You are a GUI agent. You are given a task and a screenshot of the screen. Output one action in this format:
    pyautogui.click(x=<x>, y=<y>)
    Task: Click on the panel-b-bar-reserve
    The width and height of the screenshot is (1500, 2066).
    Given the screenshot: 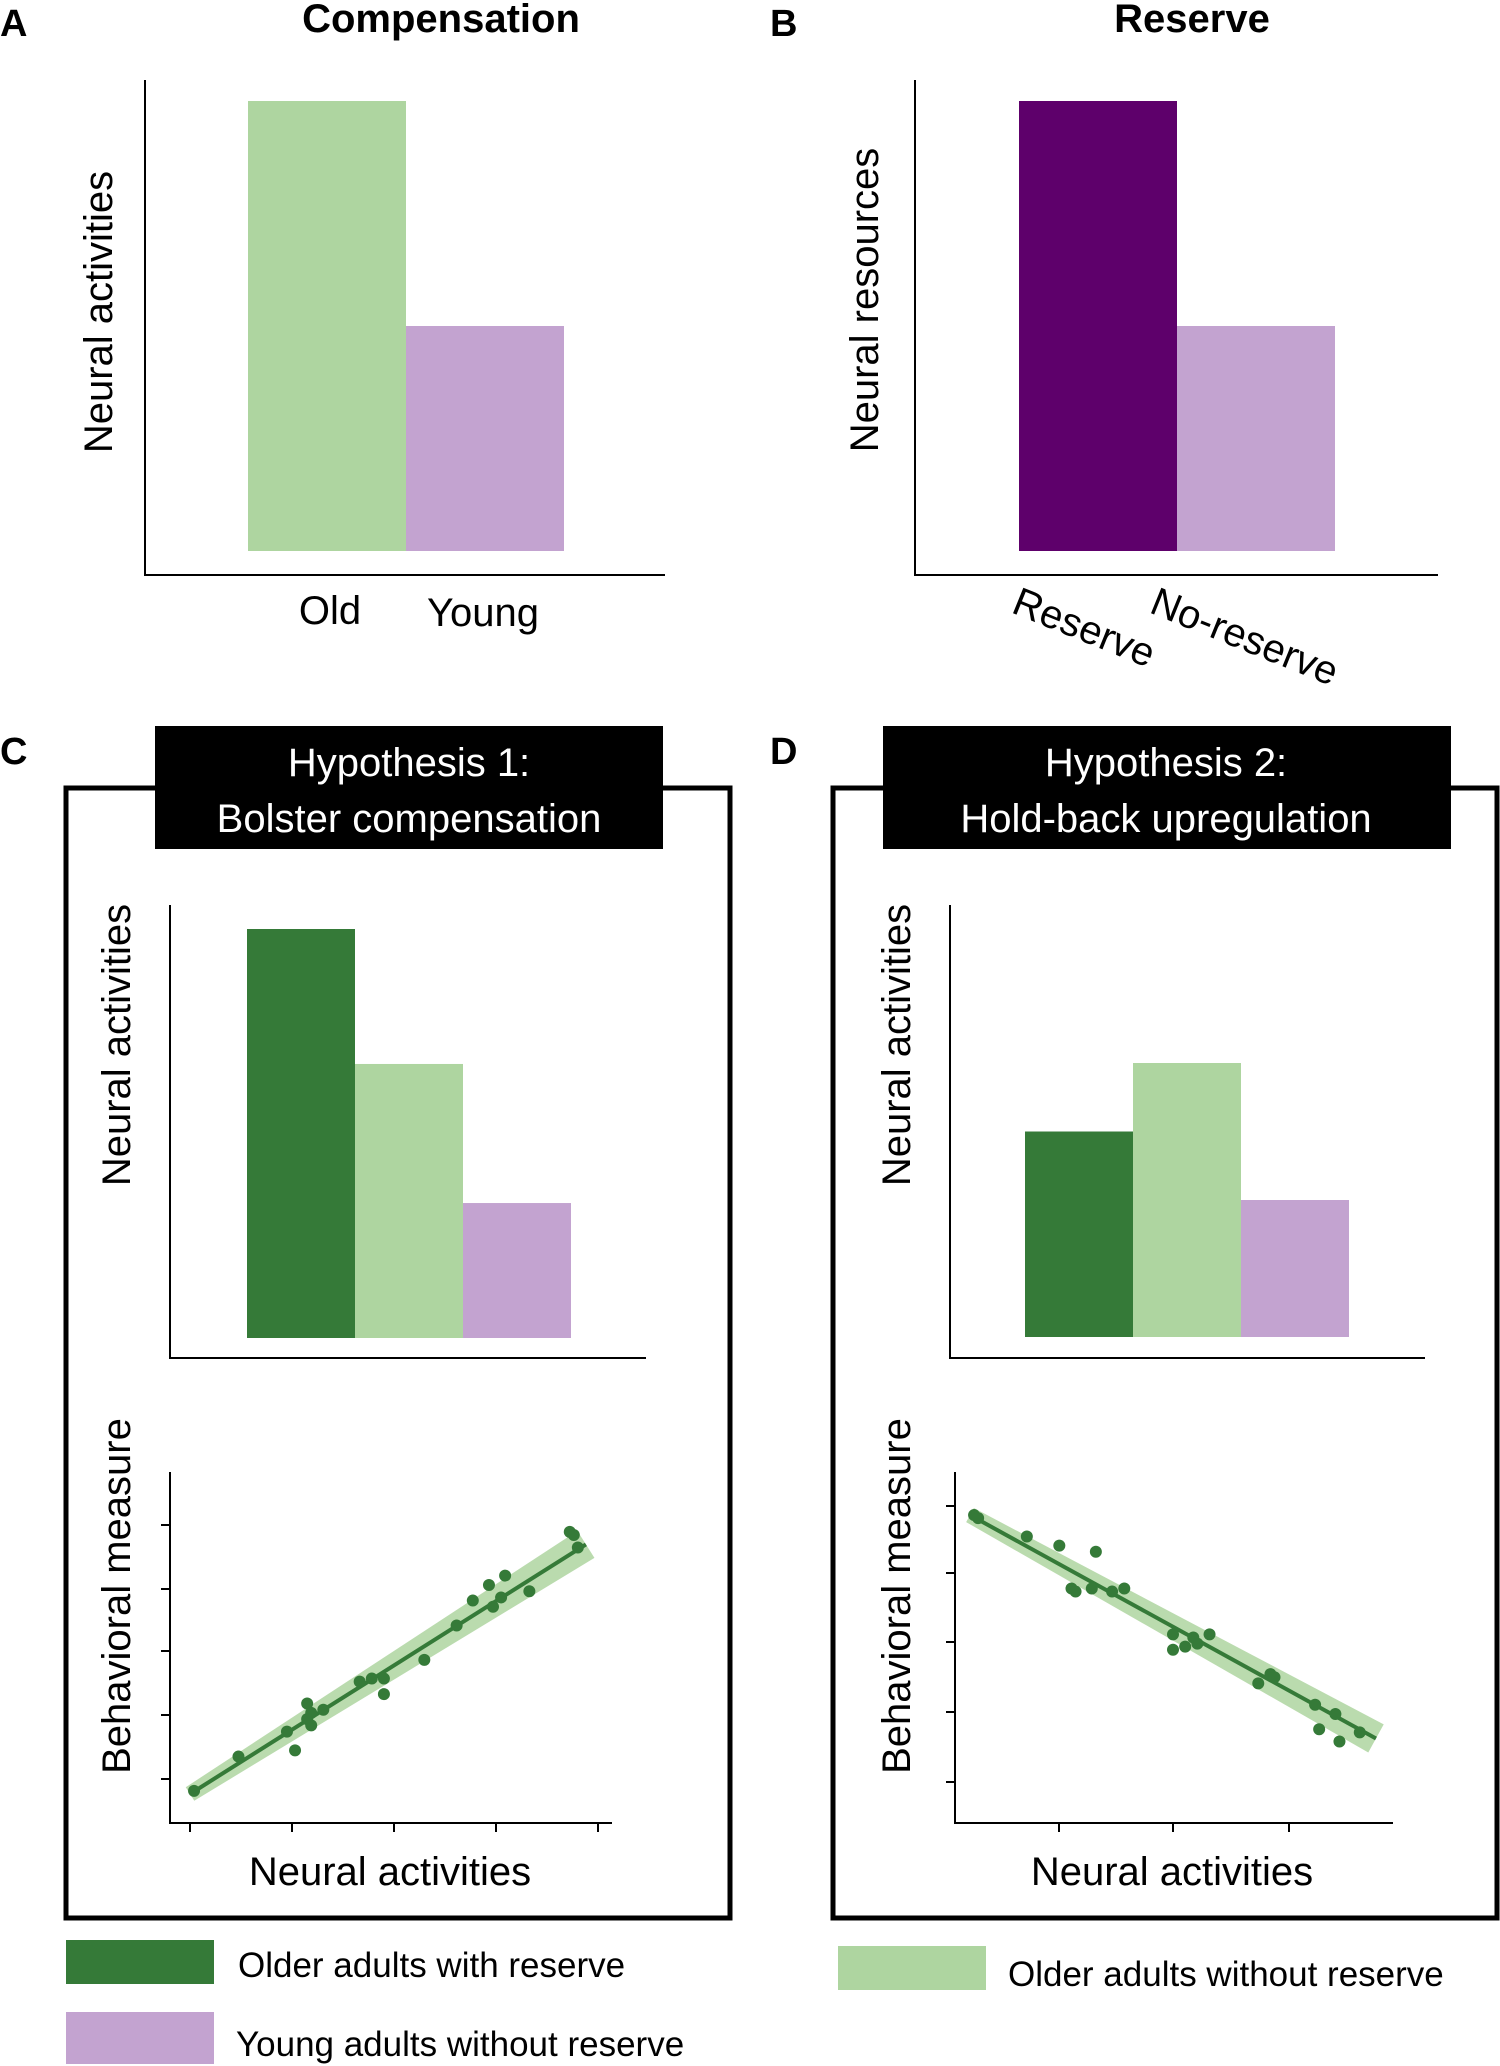 What is the action you would take?
    pyautogui.click(x=1098, y=326)
    